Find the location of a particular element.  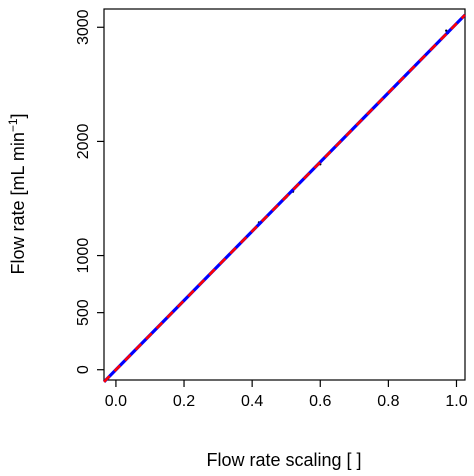

y-tick-label-3: 2000 is located at coordinates (83, 142).